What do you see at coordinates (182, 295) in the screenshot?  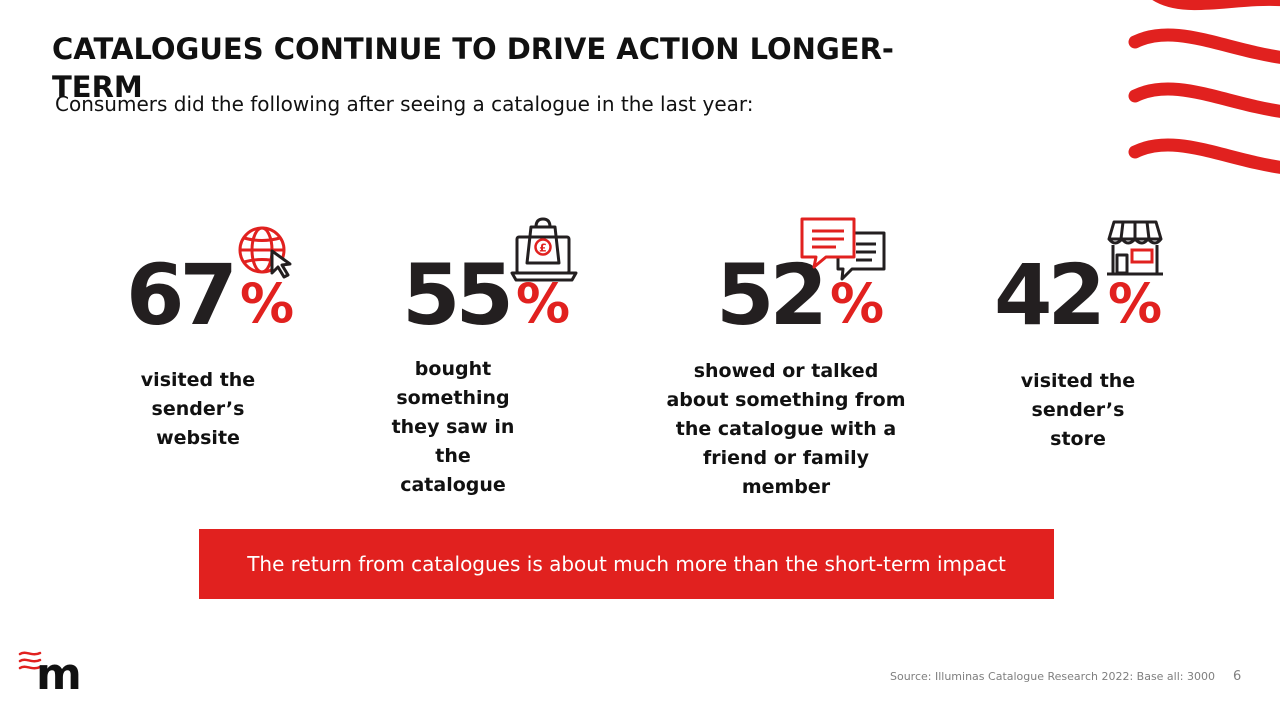 I see `stat-value: 67` at bounding box center [182, 295].